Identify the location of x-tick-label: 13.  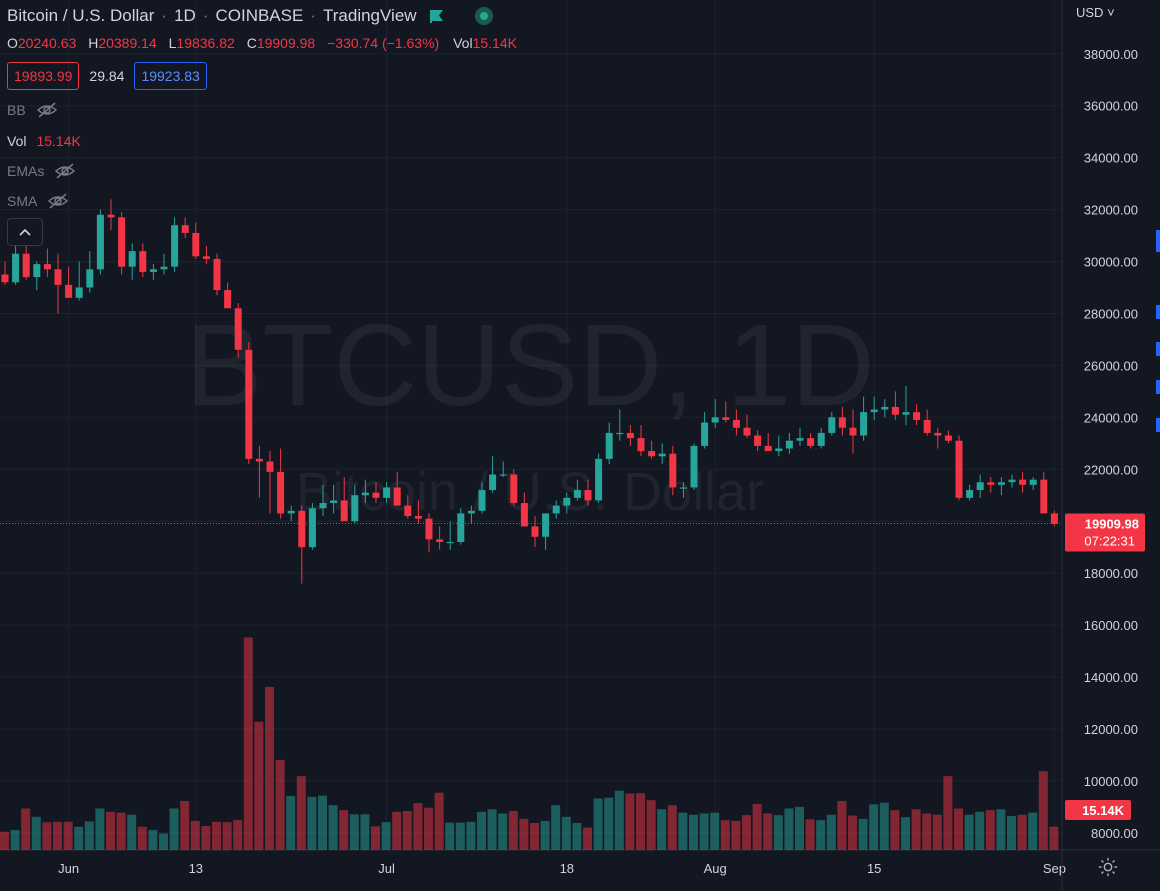
(196, 868).